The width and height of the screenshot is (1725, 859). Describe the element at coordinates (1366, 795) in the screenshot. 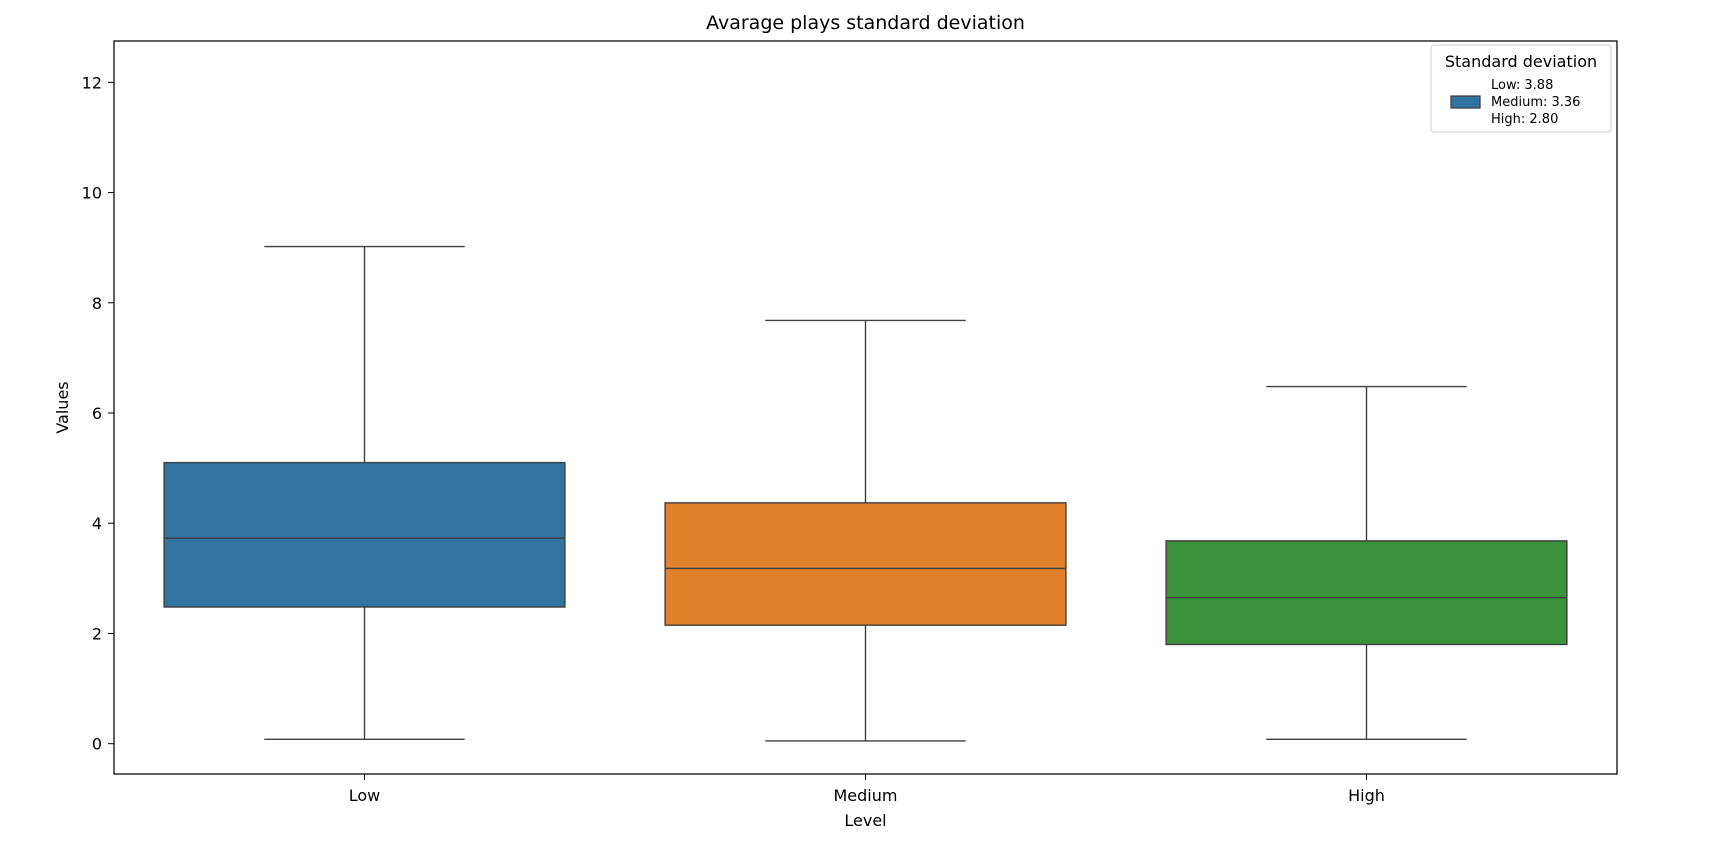

I see `x-tick-label-high: High` at that location.